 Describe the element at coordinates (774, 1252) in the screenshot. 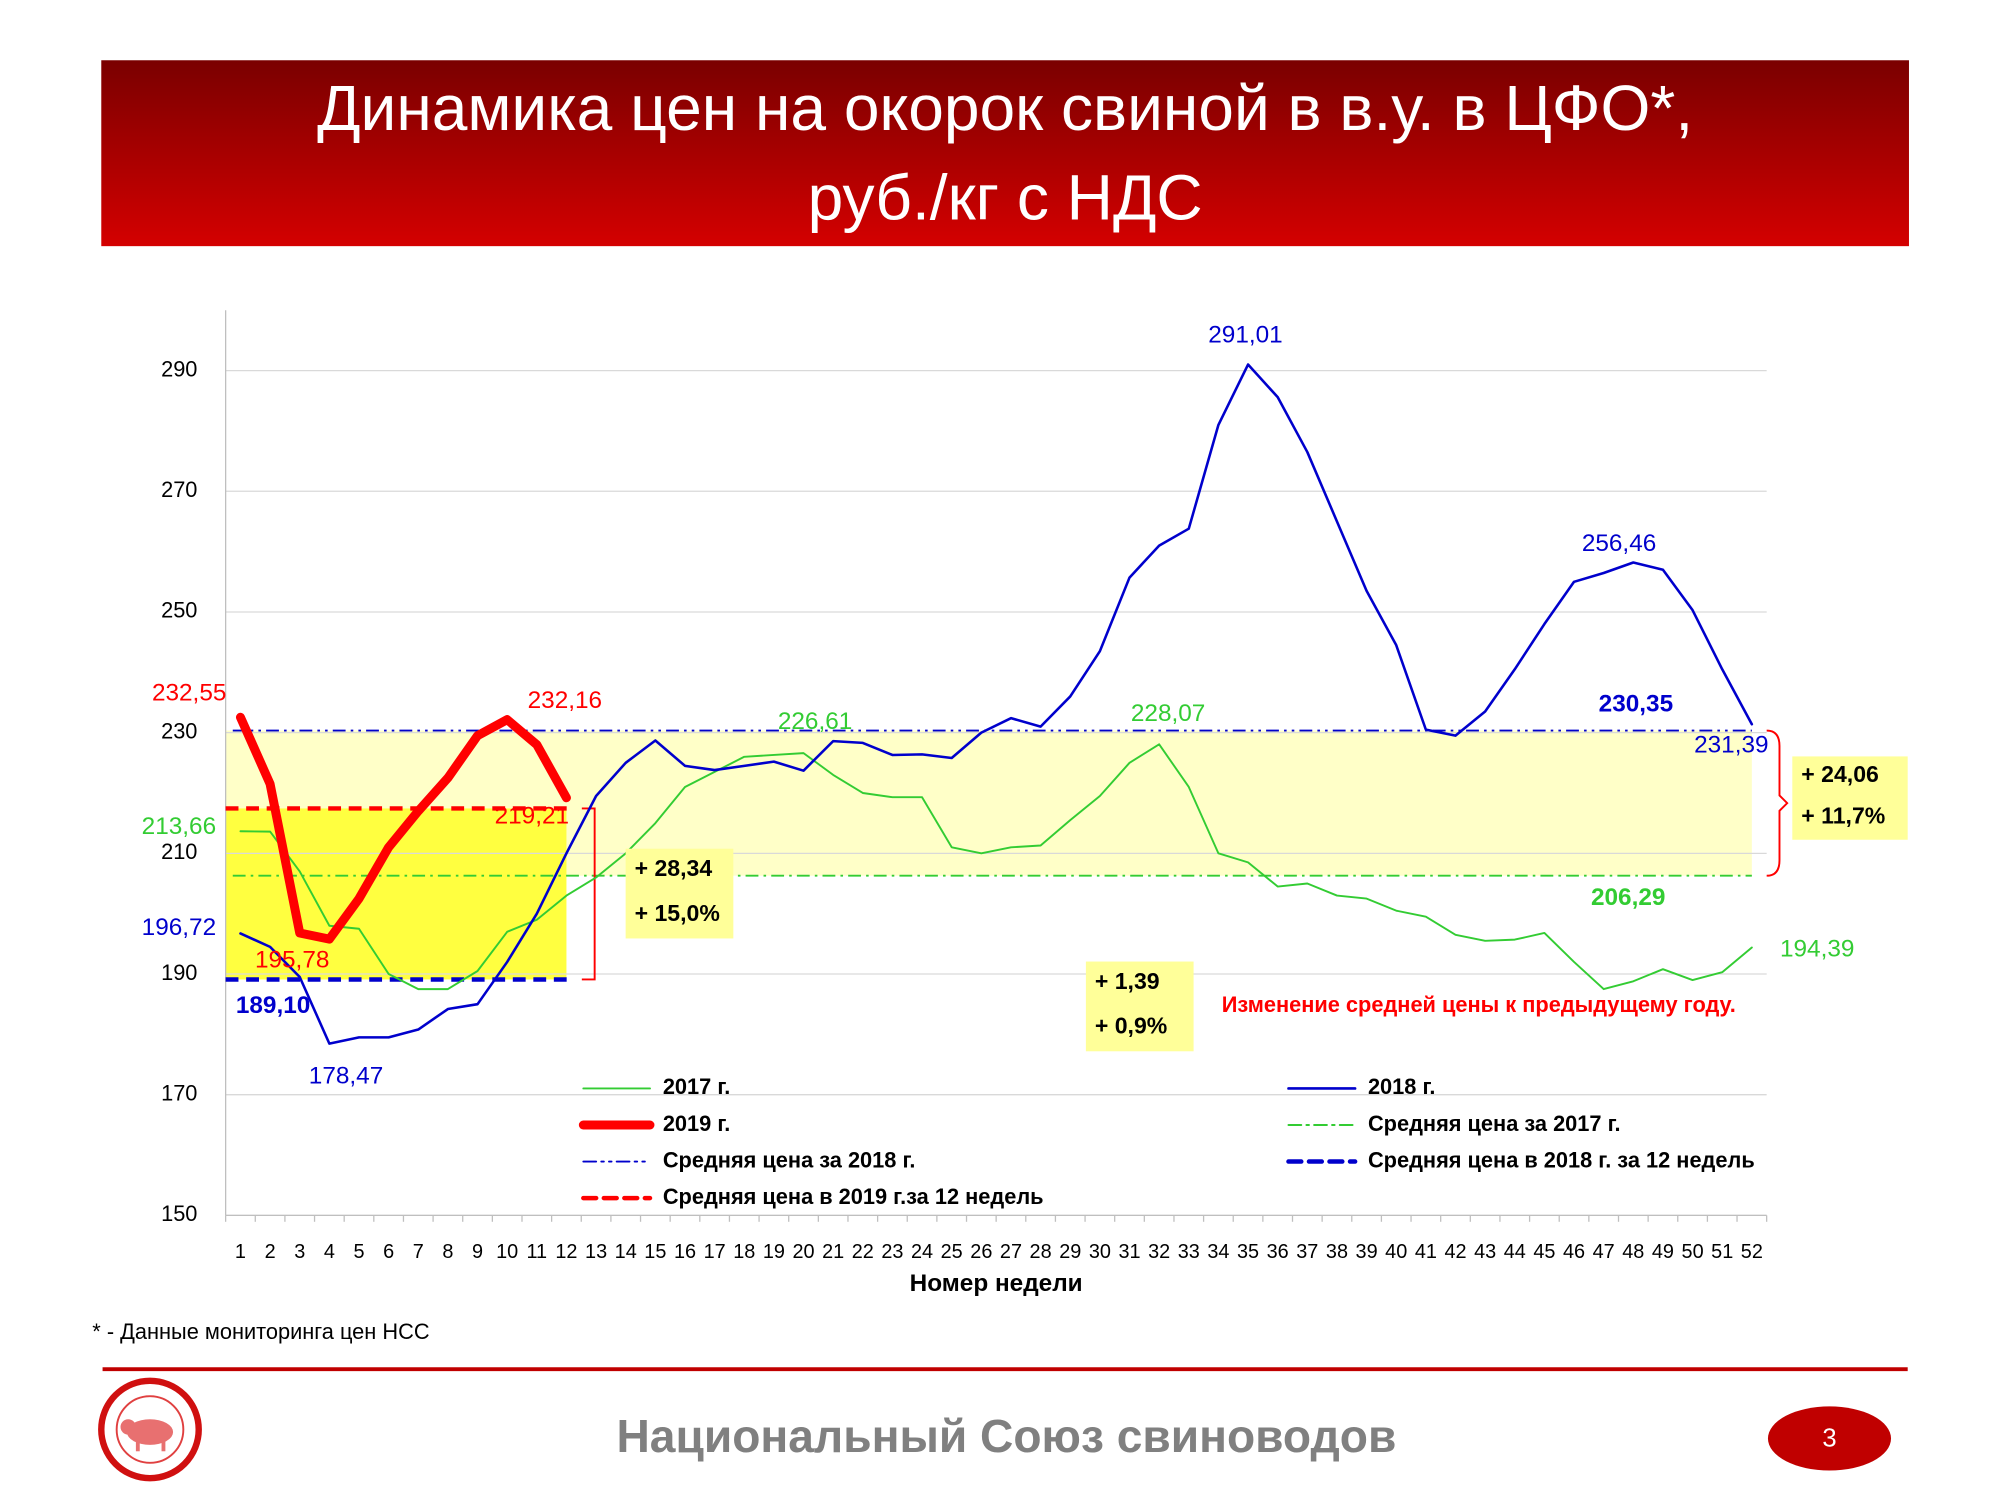

I see `x-tick-label: 19` at that location.